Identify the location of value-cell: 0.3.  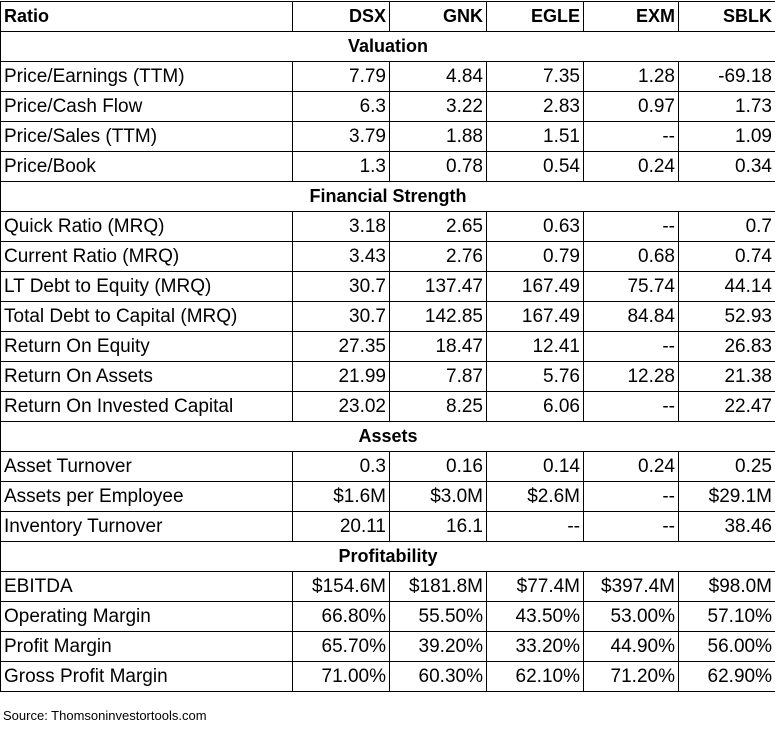
(341, 466).